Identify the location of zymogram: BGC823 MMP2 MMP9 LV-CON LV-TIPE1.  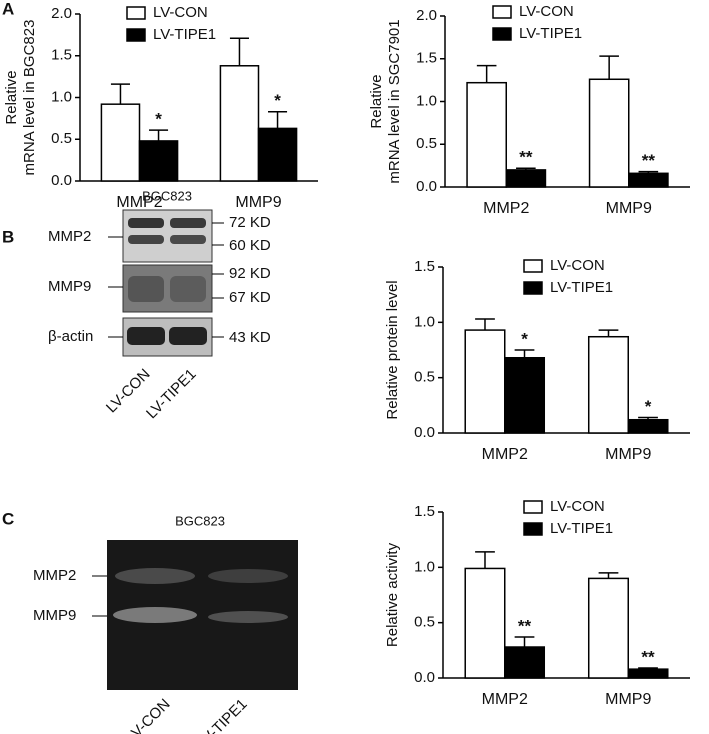
(165, 623).